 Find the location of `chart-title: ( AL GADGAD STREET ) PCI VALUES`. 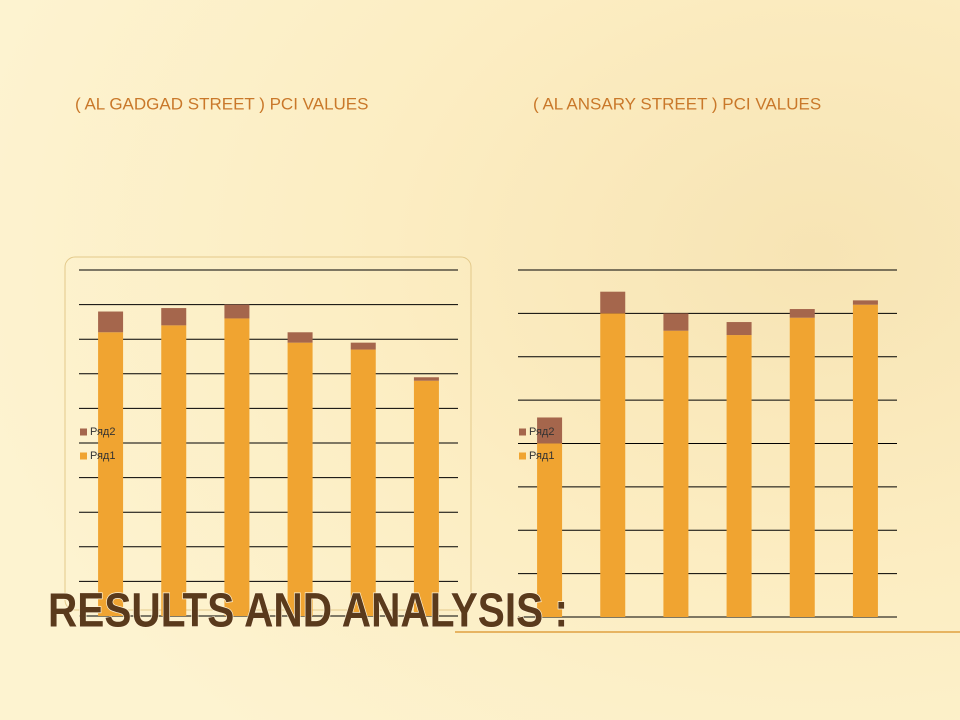

chart-title: ( AL GADGAD STREET ) PCI VALUES is located at coordinates (221, 103).